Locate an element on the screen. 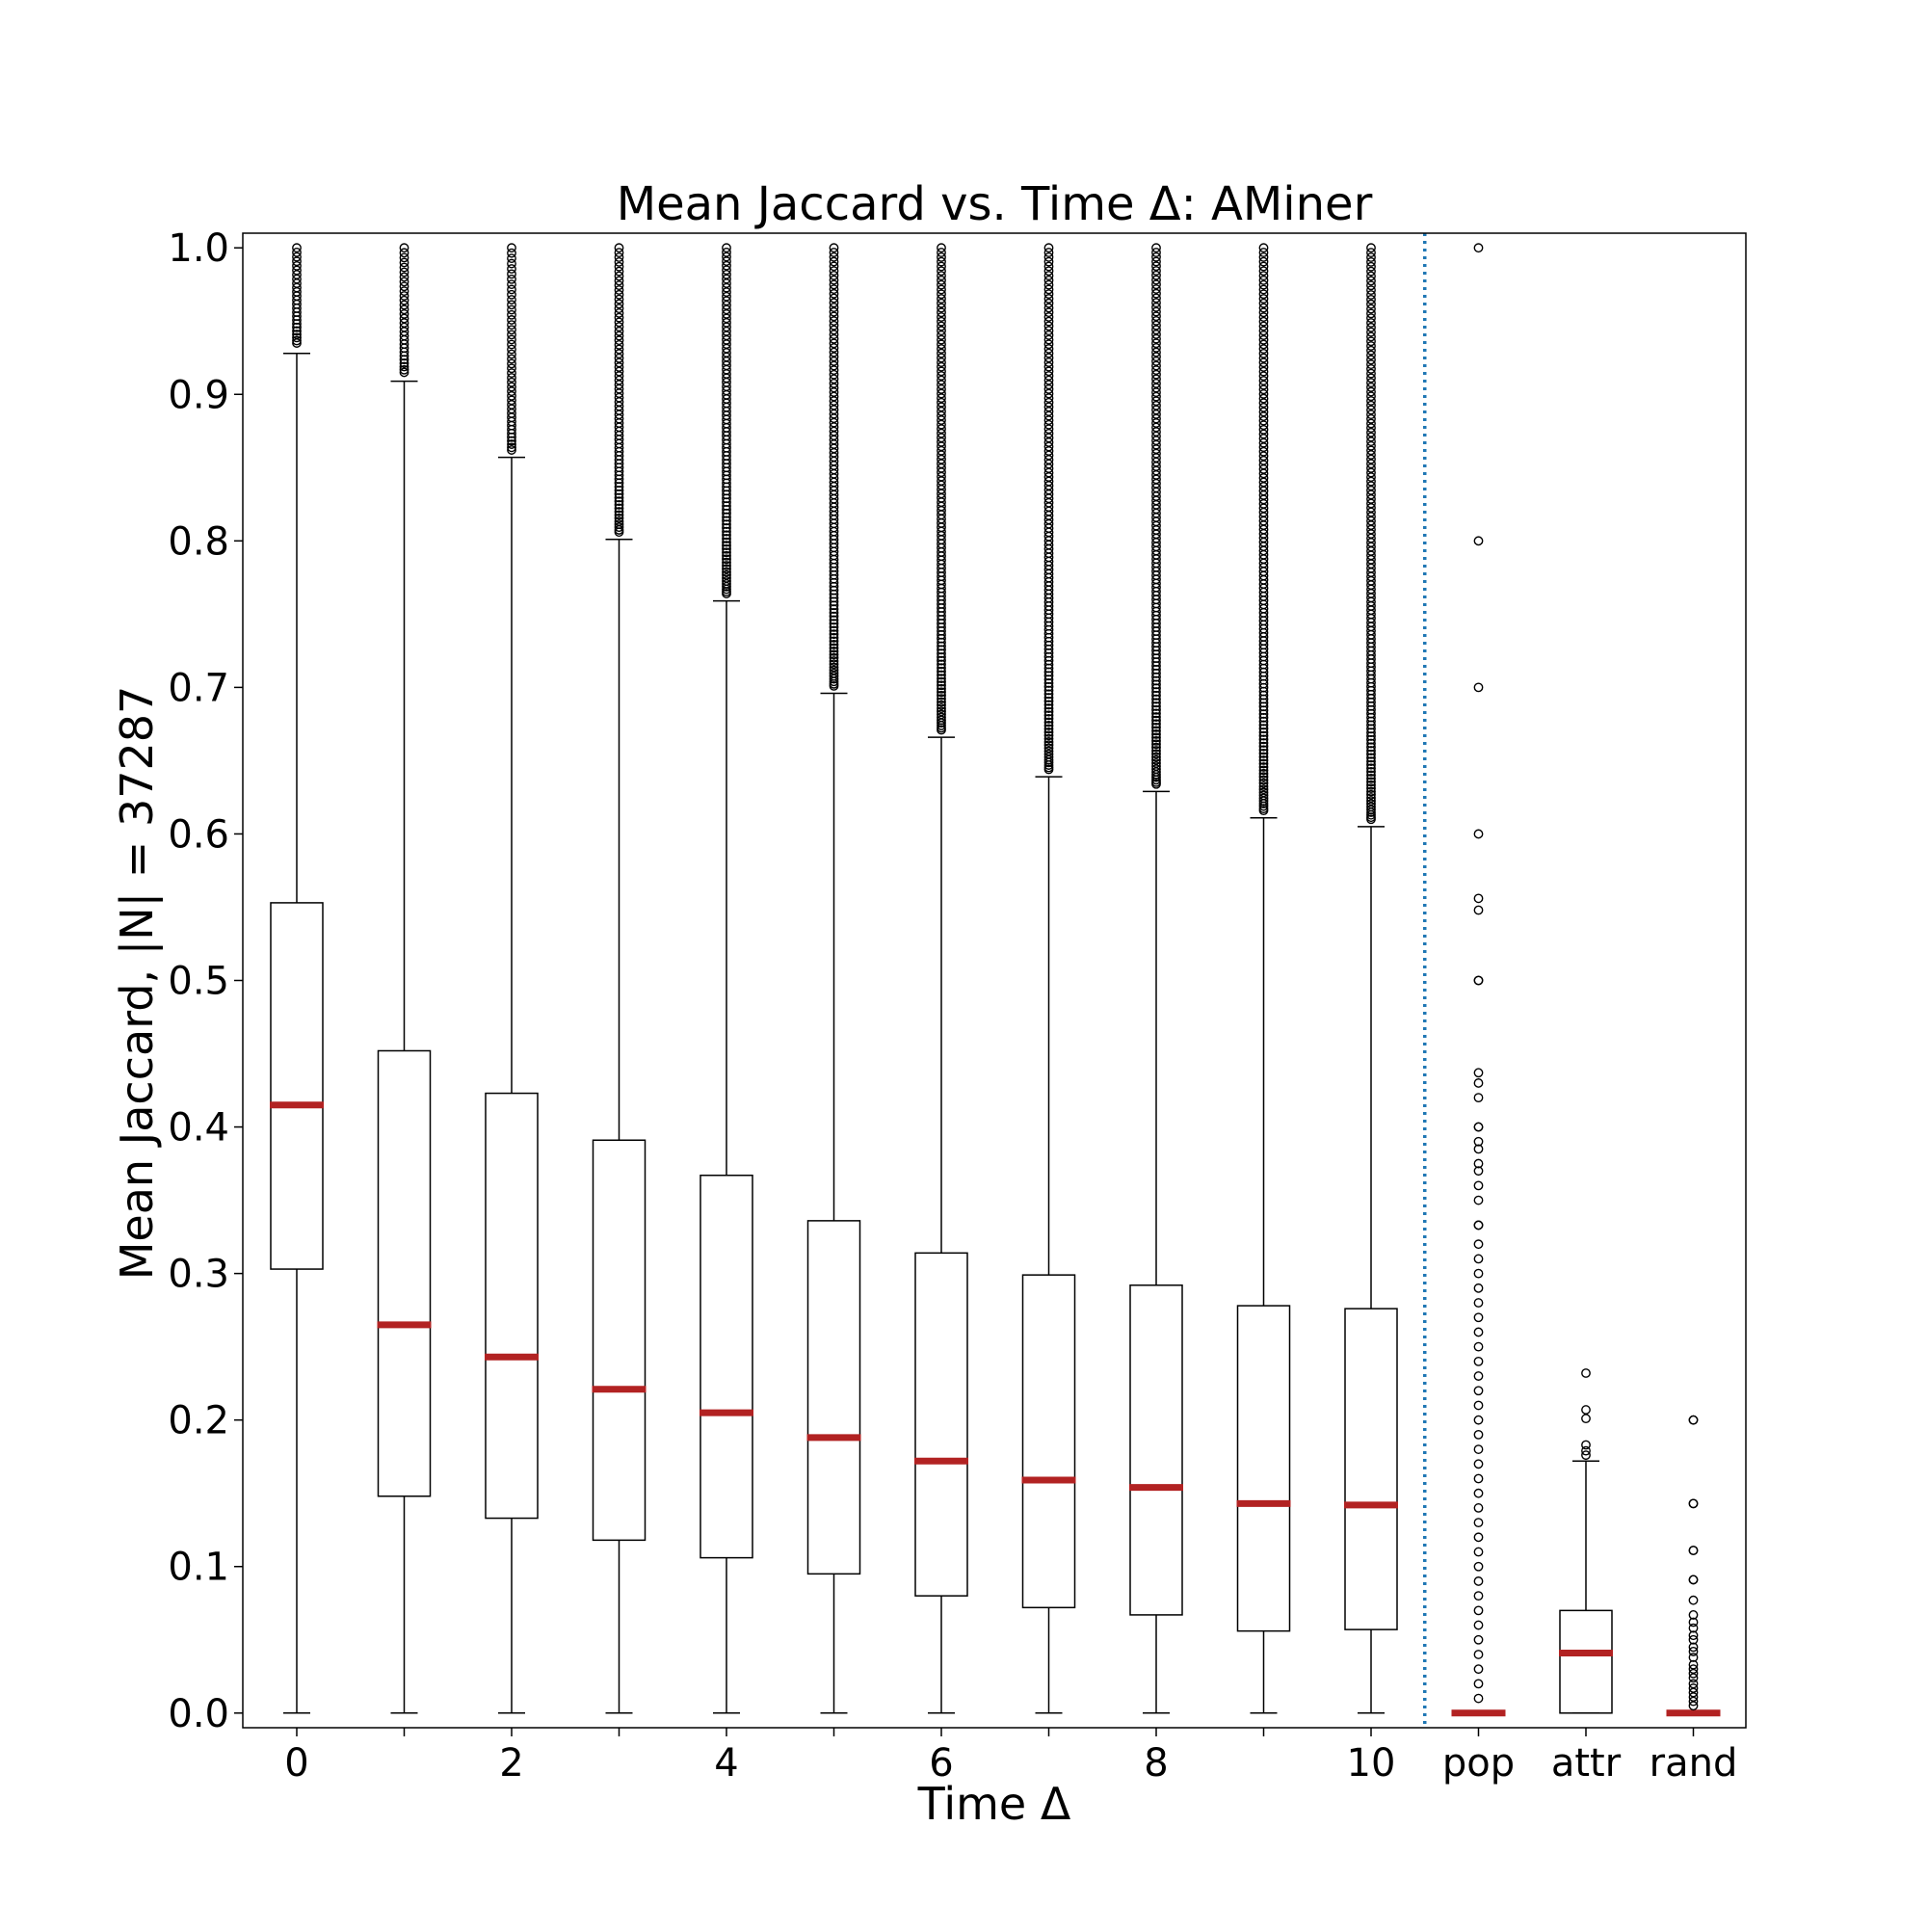  iqr-box is located at coordinates (833, 1397).